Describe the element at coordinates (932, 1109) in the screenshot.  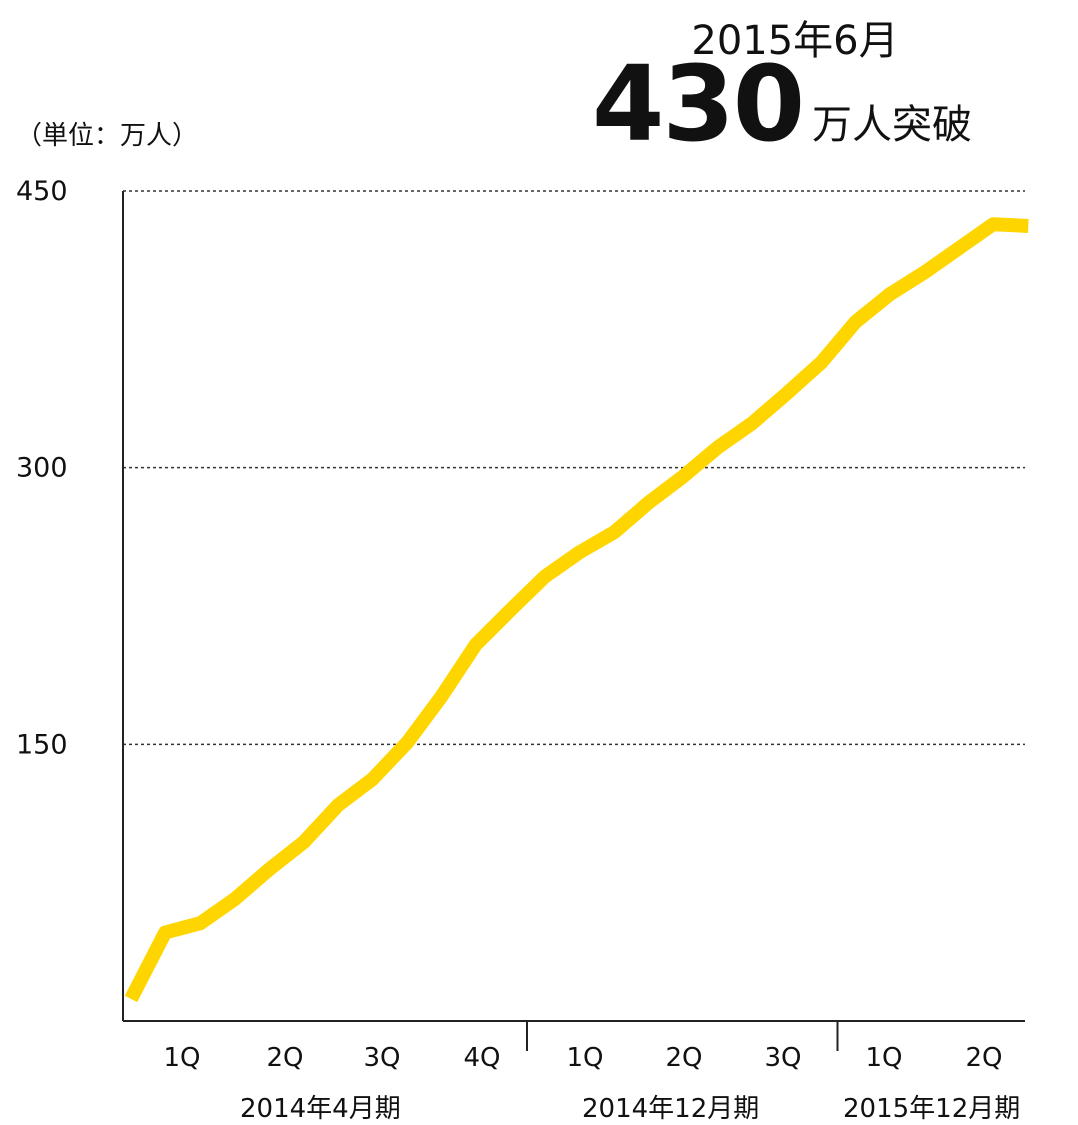
I see `period-label-2015-12: 2015年12月期` at that location.